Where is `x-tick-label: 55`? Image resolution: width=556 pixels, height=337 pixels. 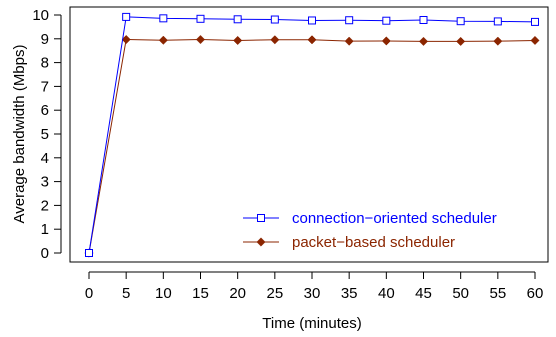
x-tick-label: 55 is located at coordinates (497, 293).